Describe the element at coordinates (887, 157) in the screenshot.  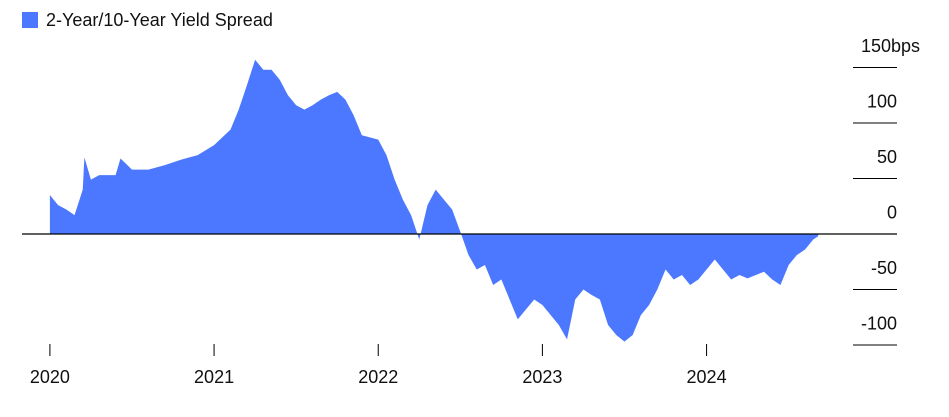
I see `y-tick-label: 50` at that location.